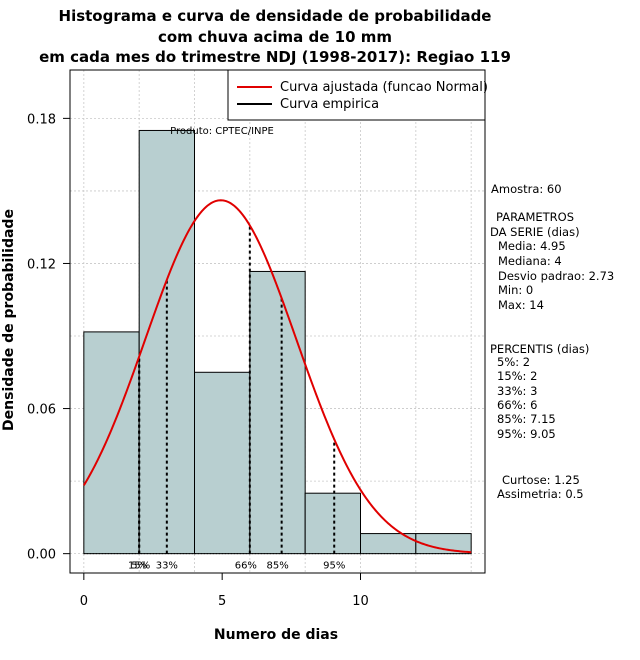  What do you see at coordinates (535, 232) in the screenshot?
I see `stat-params-title-2: DA SERIE (dias)` at bounding box center [535, 232].